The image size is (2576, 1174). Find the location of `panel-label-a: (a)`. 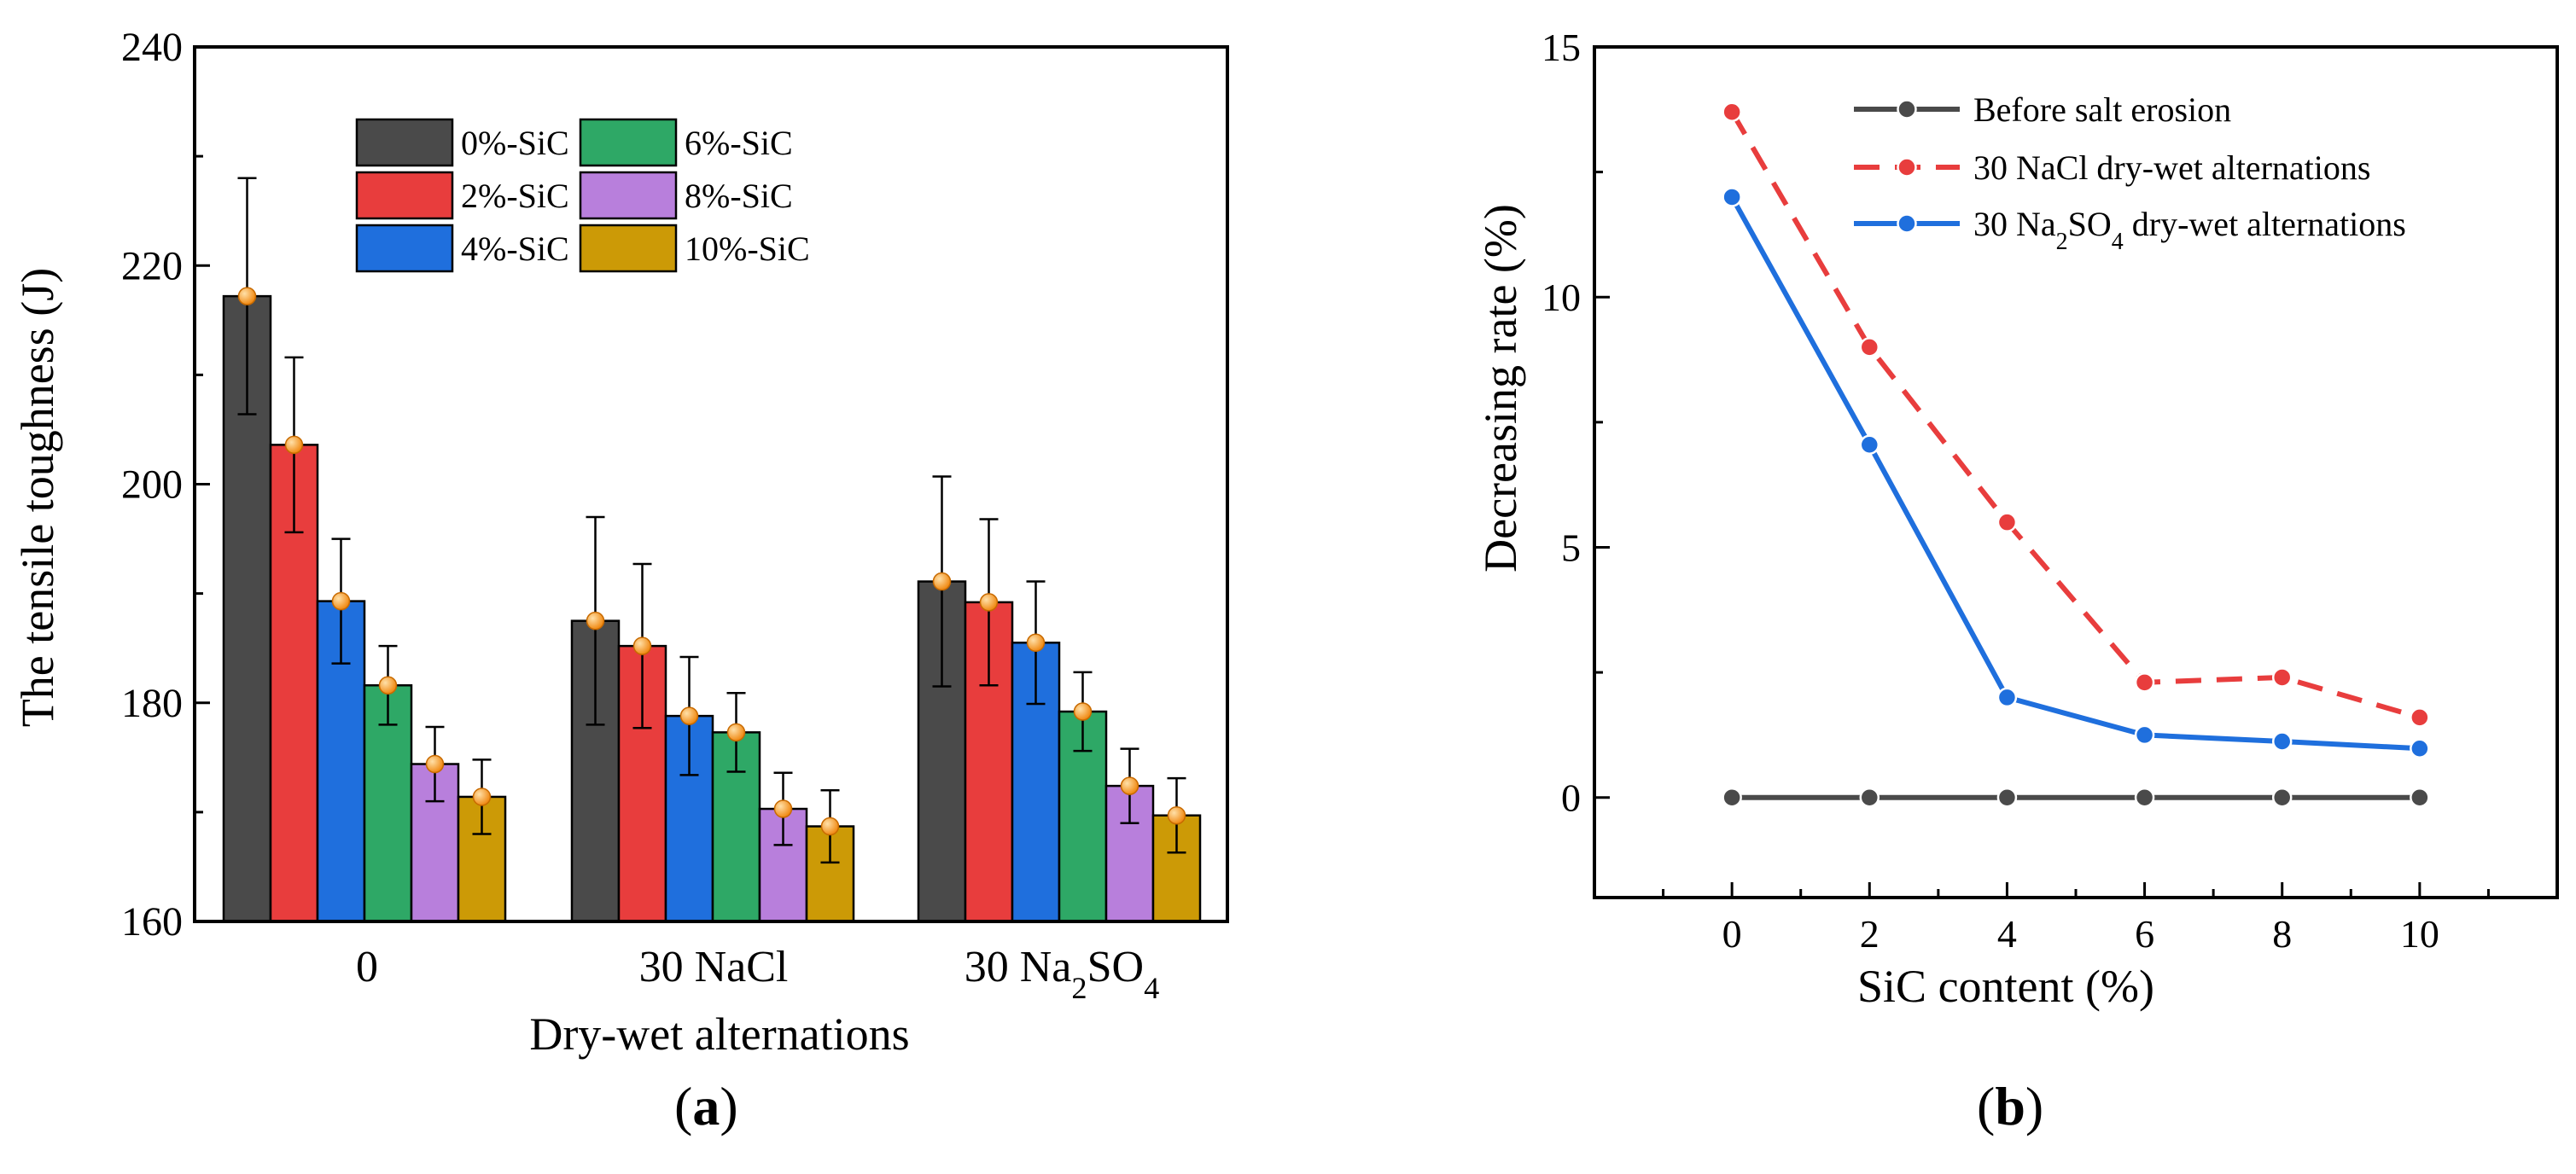

panel-label-a: (a) is located at coordinates (706, 1106).